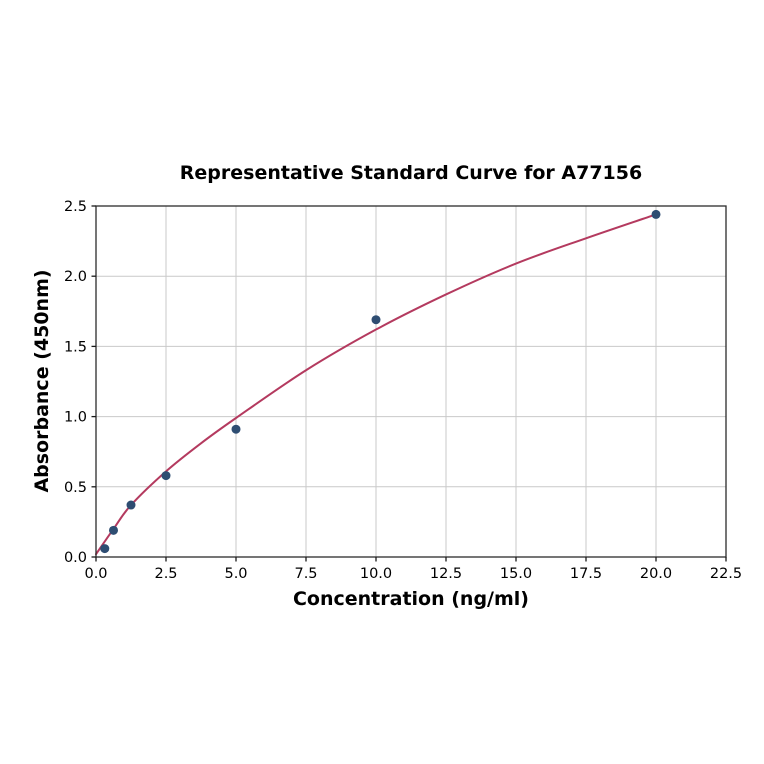 This screenshot has height=764, width=764. What do you see at coordinates (75, 558) in the screenshot?
I see `y-tick-label: 0.0` at bounding box center [75, 558].